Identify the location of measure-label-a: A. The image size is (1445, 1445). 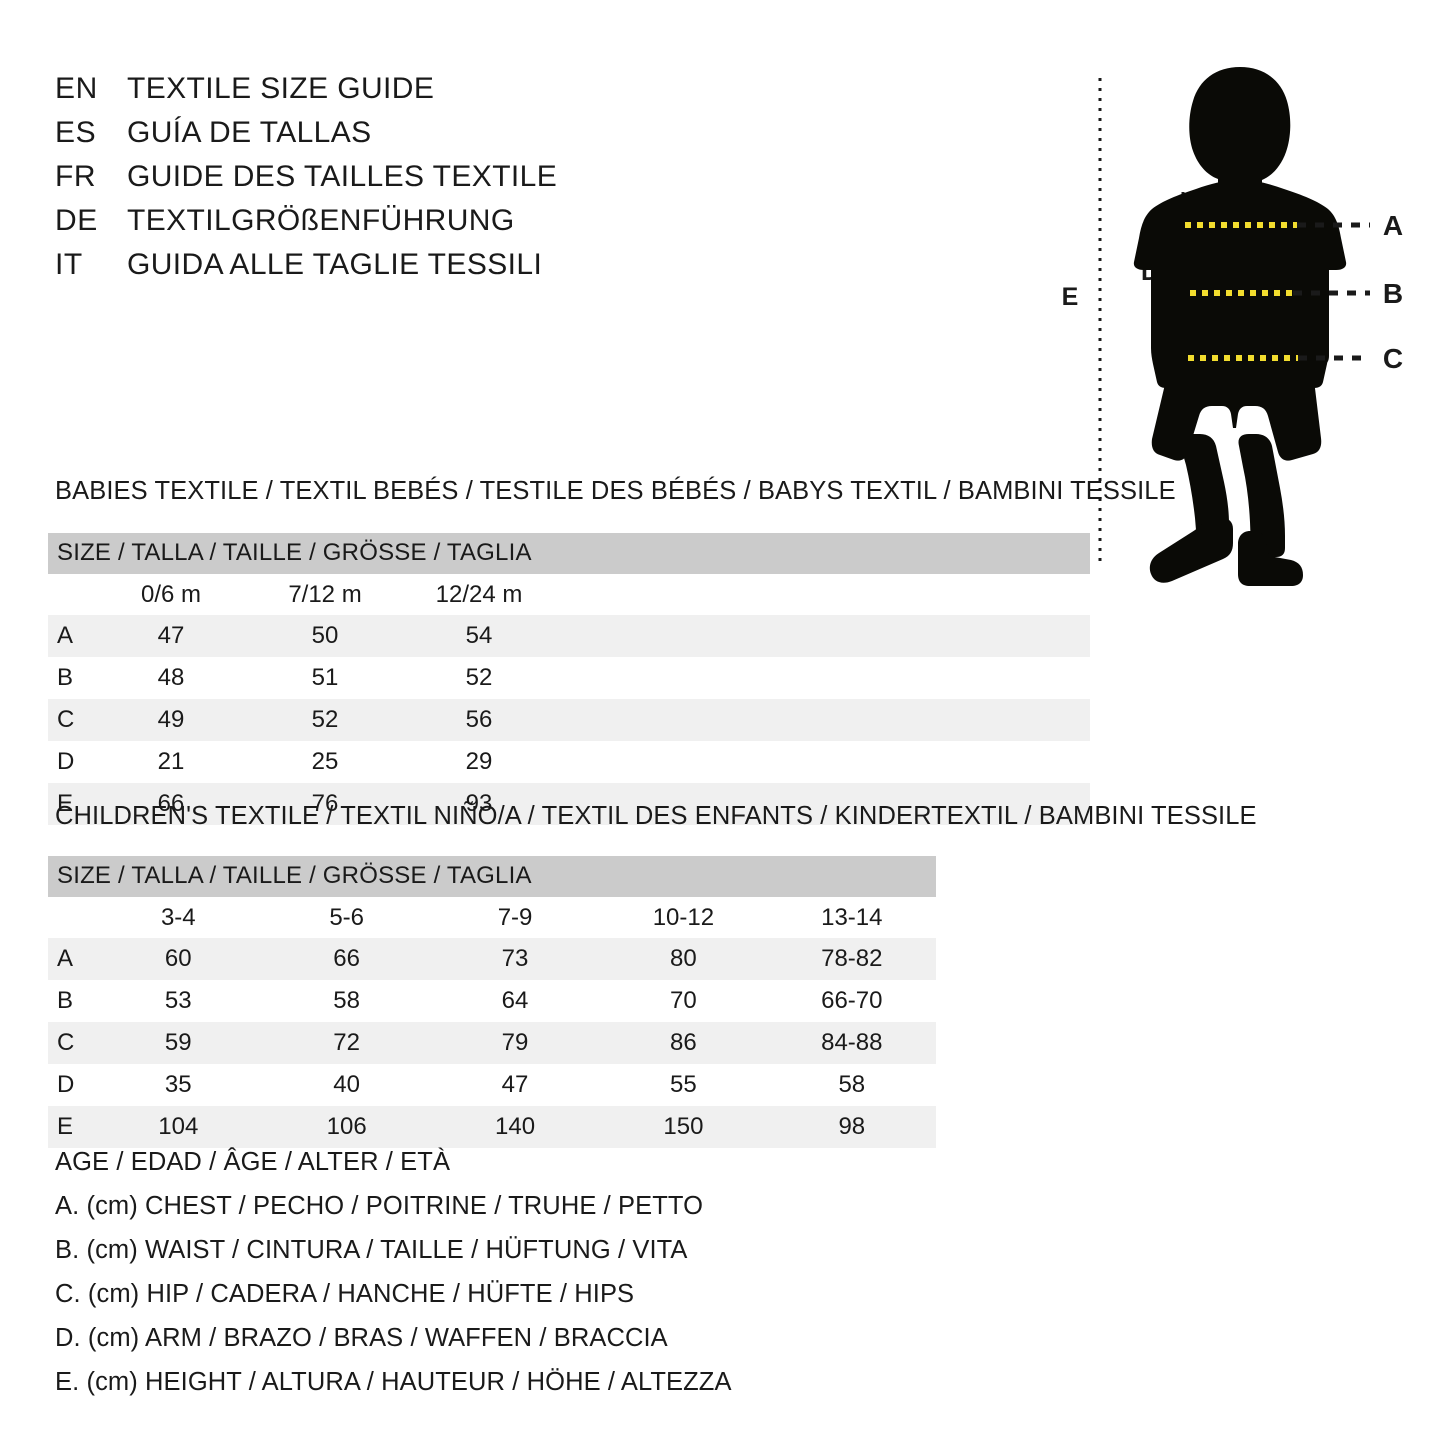
(1393, 225).